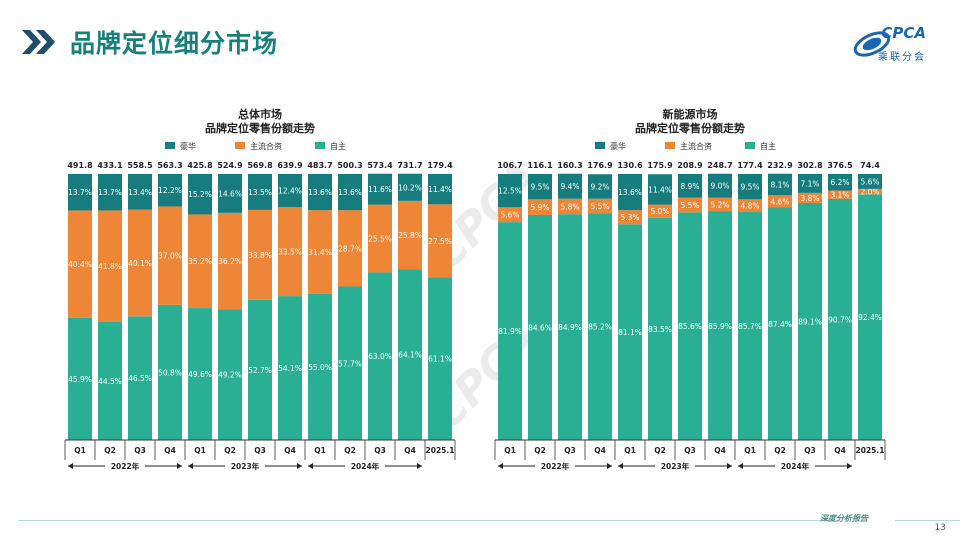  I want to click on total-label: 483.7, so click(319, 165).